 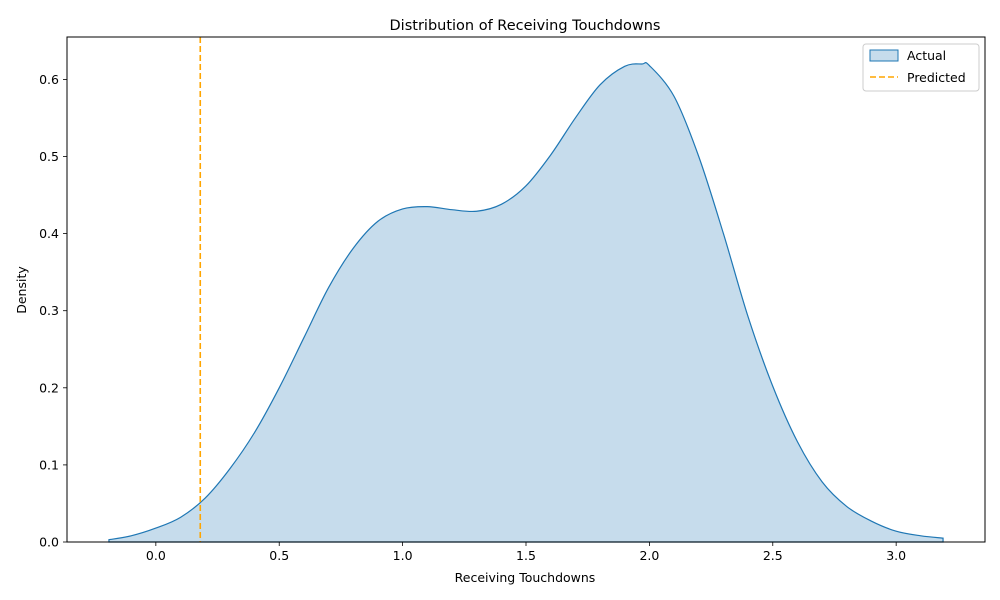 What do you see at coordinates (49, 387) in the screenshot?
I see `y-tick-label: 0.2` at bounding box center [49, 387].